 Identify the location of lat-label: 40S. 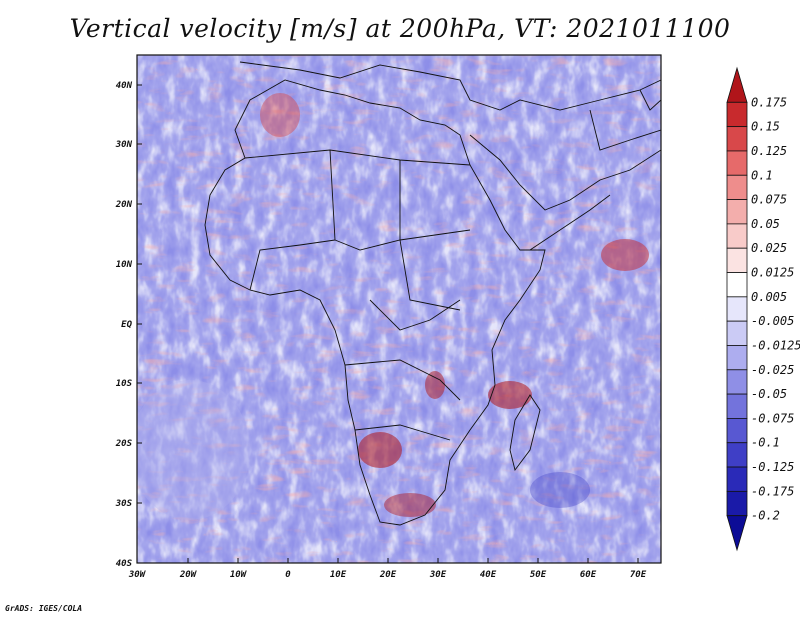
(124, 564).